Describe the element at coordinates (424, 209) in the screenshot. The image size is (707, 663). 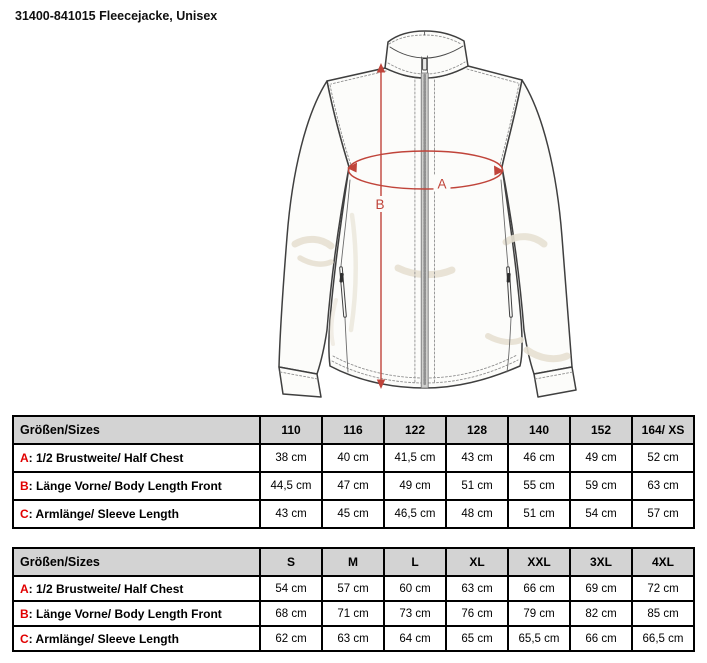
I see `front-zipper` at that location.